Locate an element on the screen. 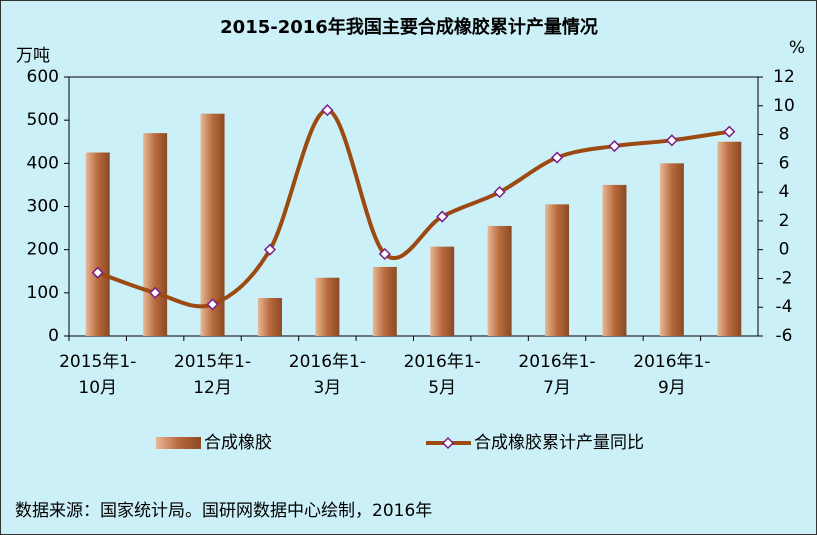 The width and height of the screenshot is (817, 535). y-axis-label: 万吨 is located at coordinates (33, 56).